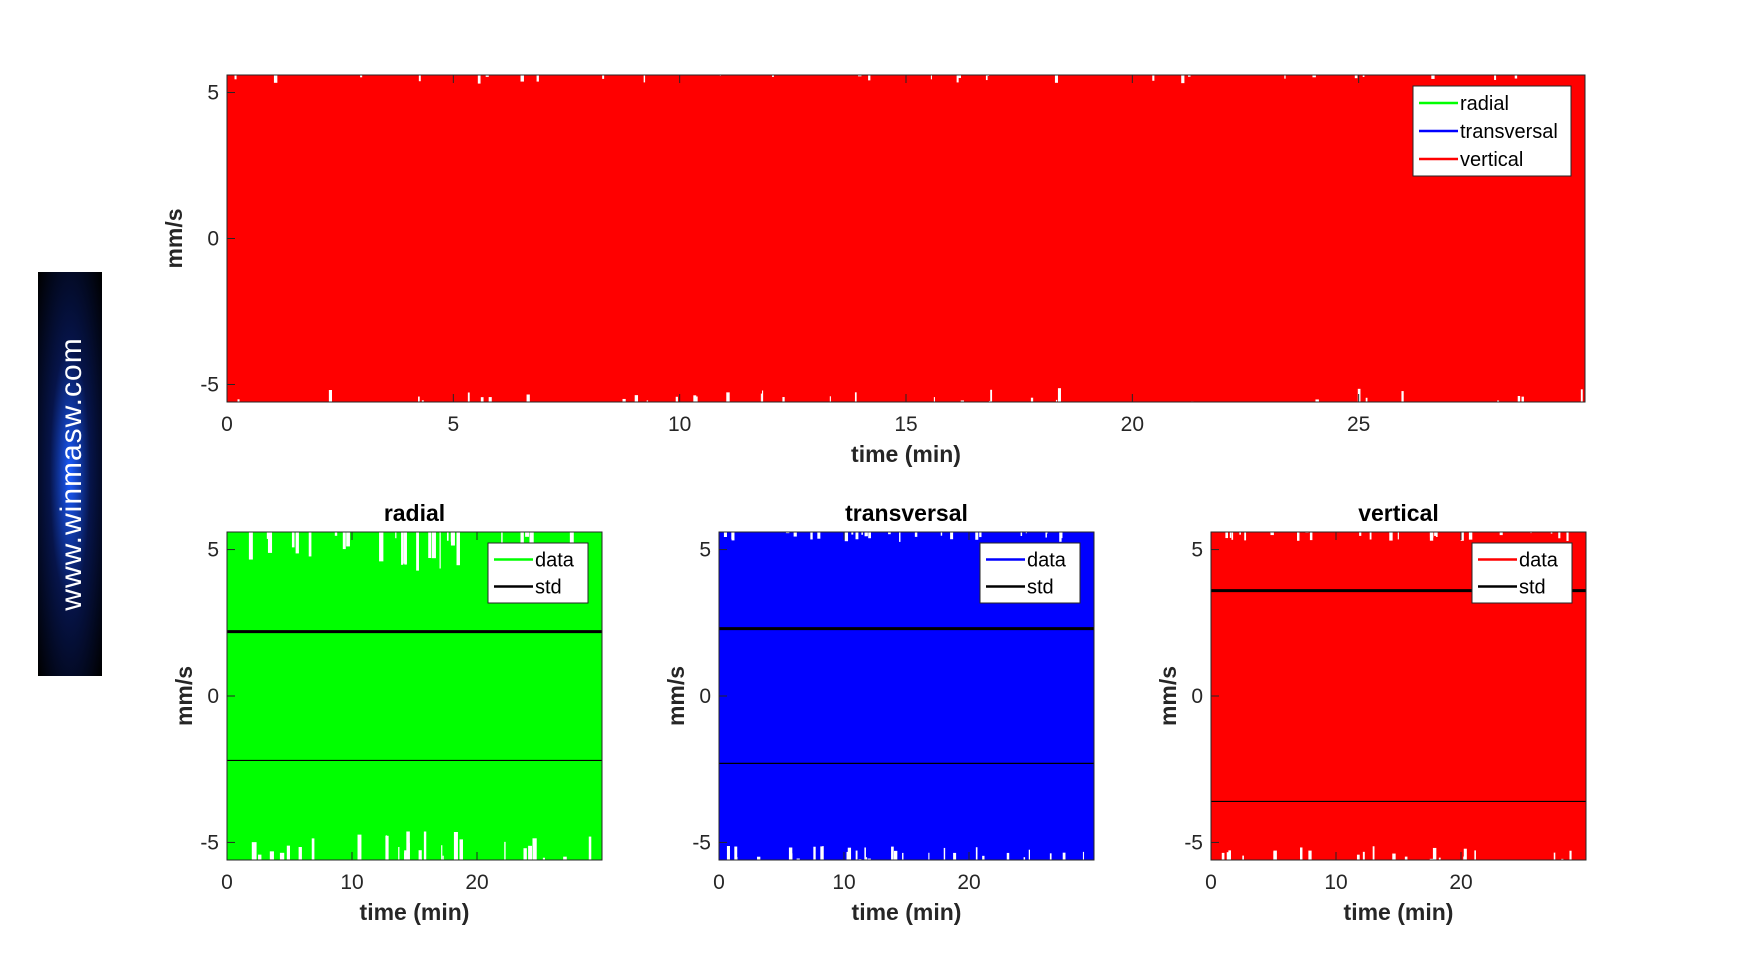 This screenshot has width=1745, height=964. I want to click on radial-ytick-label: 5, so click(213, 550).